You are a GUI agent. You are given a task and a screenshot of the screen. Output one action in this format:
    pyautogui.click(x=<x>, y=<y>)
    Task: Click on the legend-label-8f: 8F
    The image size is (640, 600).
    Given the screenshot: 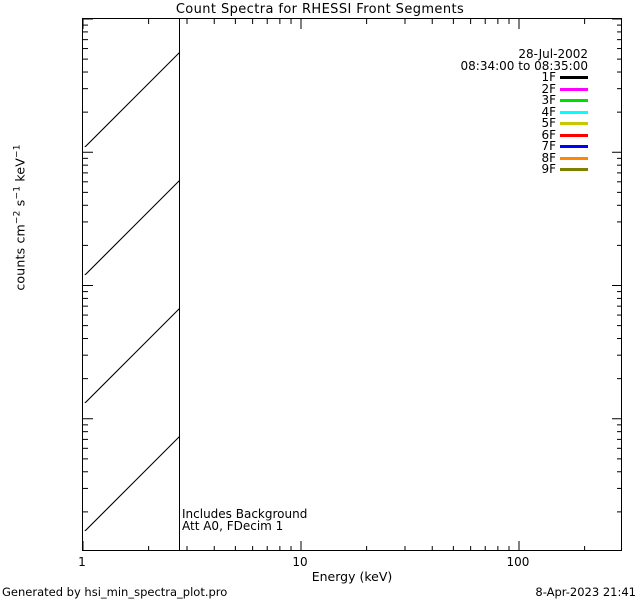 What is the action you would take?
    pyautogui.click(x=548, y=157)
    